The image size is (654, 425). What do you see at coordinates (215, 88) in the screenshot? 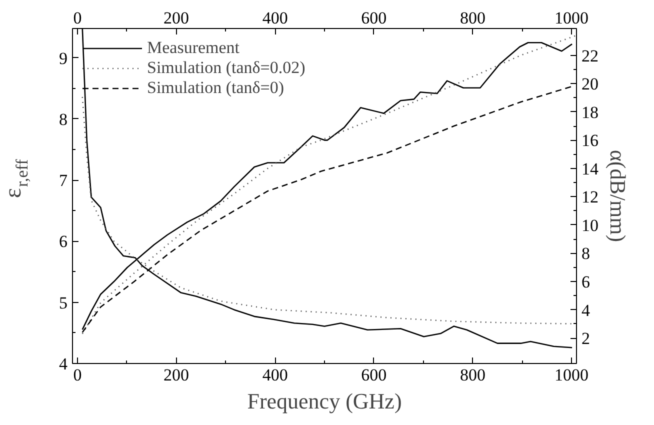
I see `legend-label: Simulation (tanδ=0)` at bounding box center [215, 88].